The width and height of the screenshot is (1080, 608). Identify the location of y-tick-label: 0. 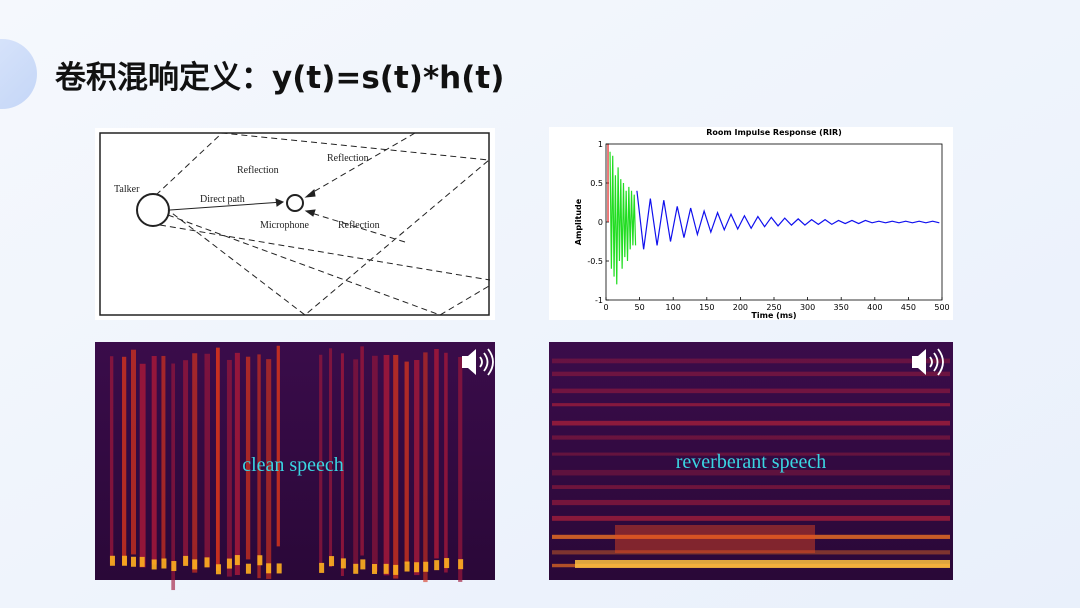
(600, 222).